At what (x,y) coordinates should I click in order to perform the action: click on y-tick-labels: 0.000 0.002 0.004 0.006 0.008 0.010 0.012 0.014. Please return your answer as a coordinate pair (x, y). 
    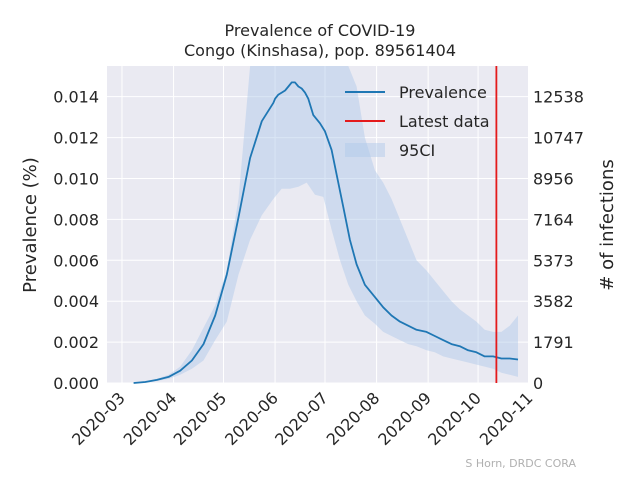
    Looking at the image, I should click on (76, 240).